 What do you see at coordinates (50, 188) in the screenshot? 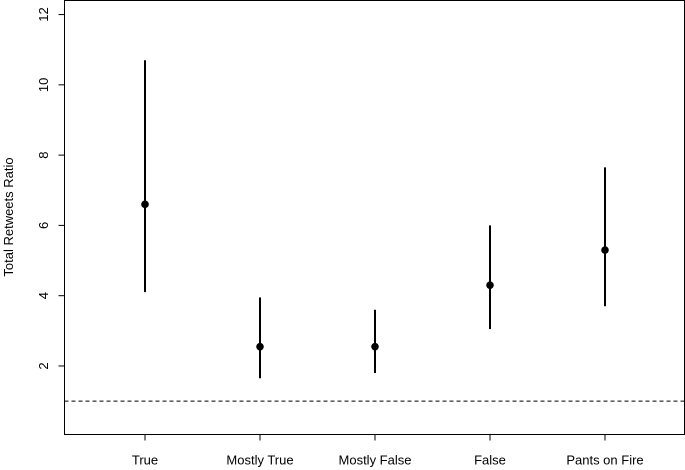
I see `y-axis: 2 4 6 8 10 12` at bounding box center [50, 188].